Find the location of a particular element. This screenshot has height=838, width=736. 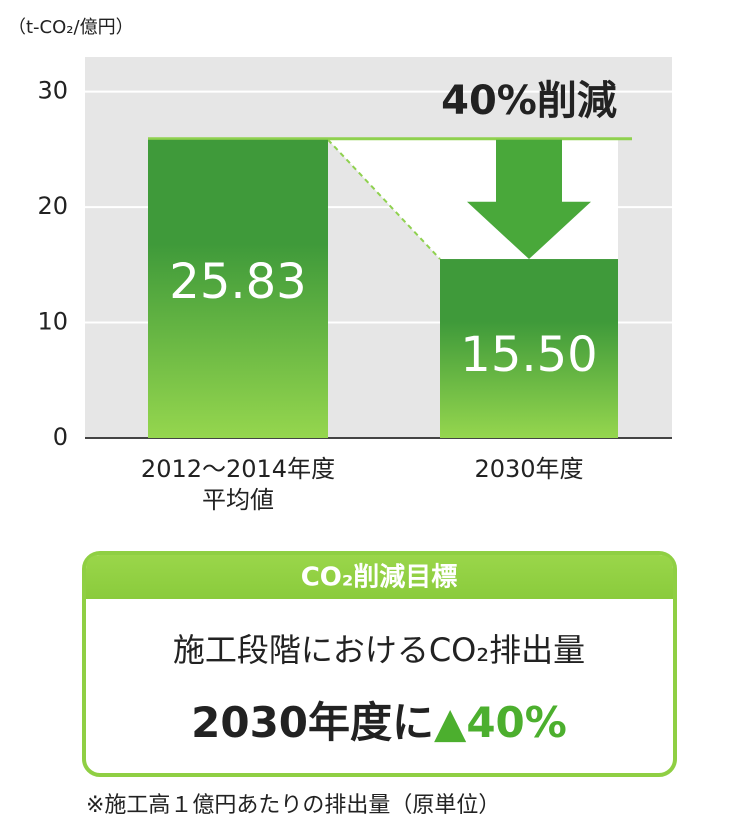

value-label: 25.83 is located at coordinates (237, 282).